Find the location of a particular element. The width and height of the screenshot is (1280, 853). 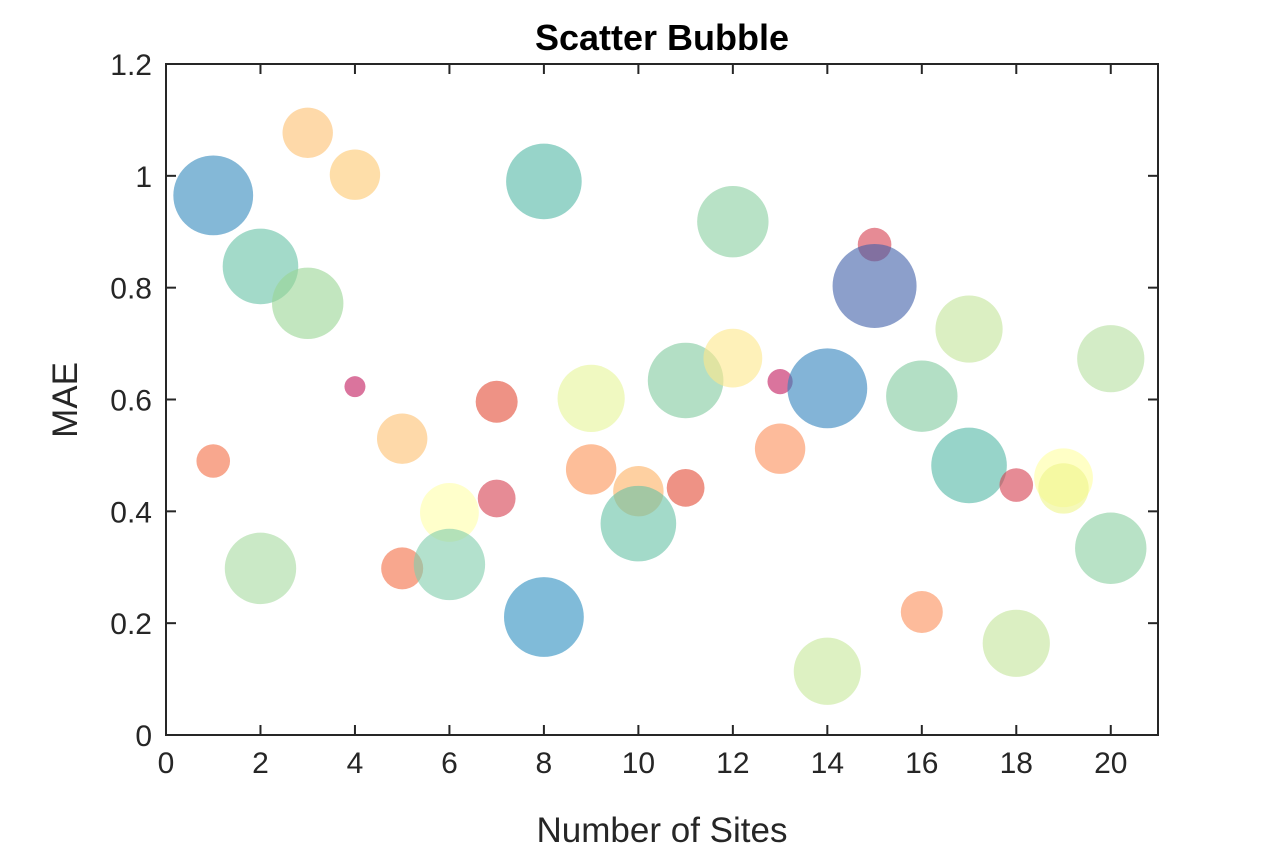

y-tick-label: 0 is located at coordinates (143, 736).